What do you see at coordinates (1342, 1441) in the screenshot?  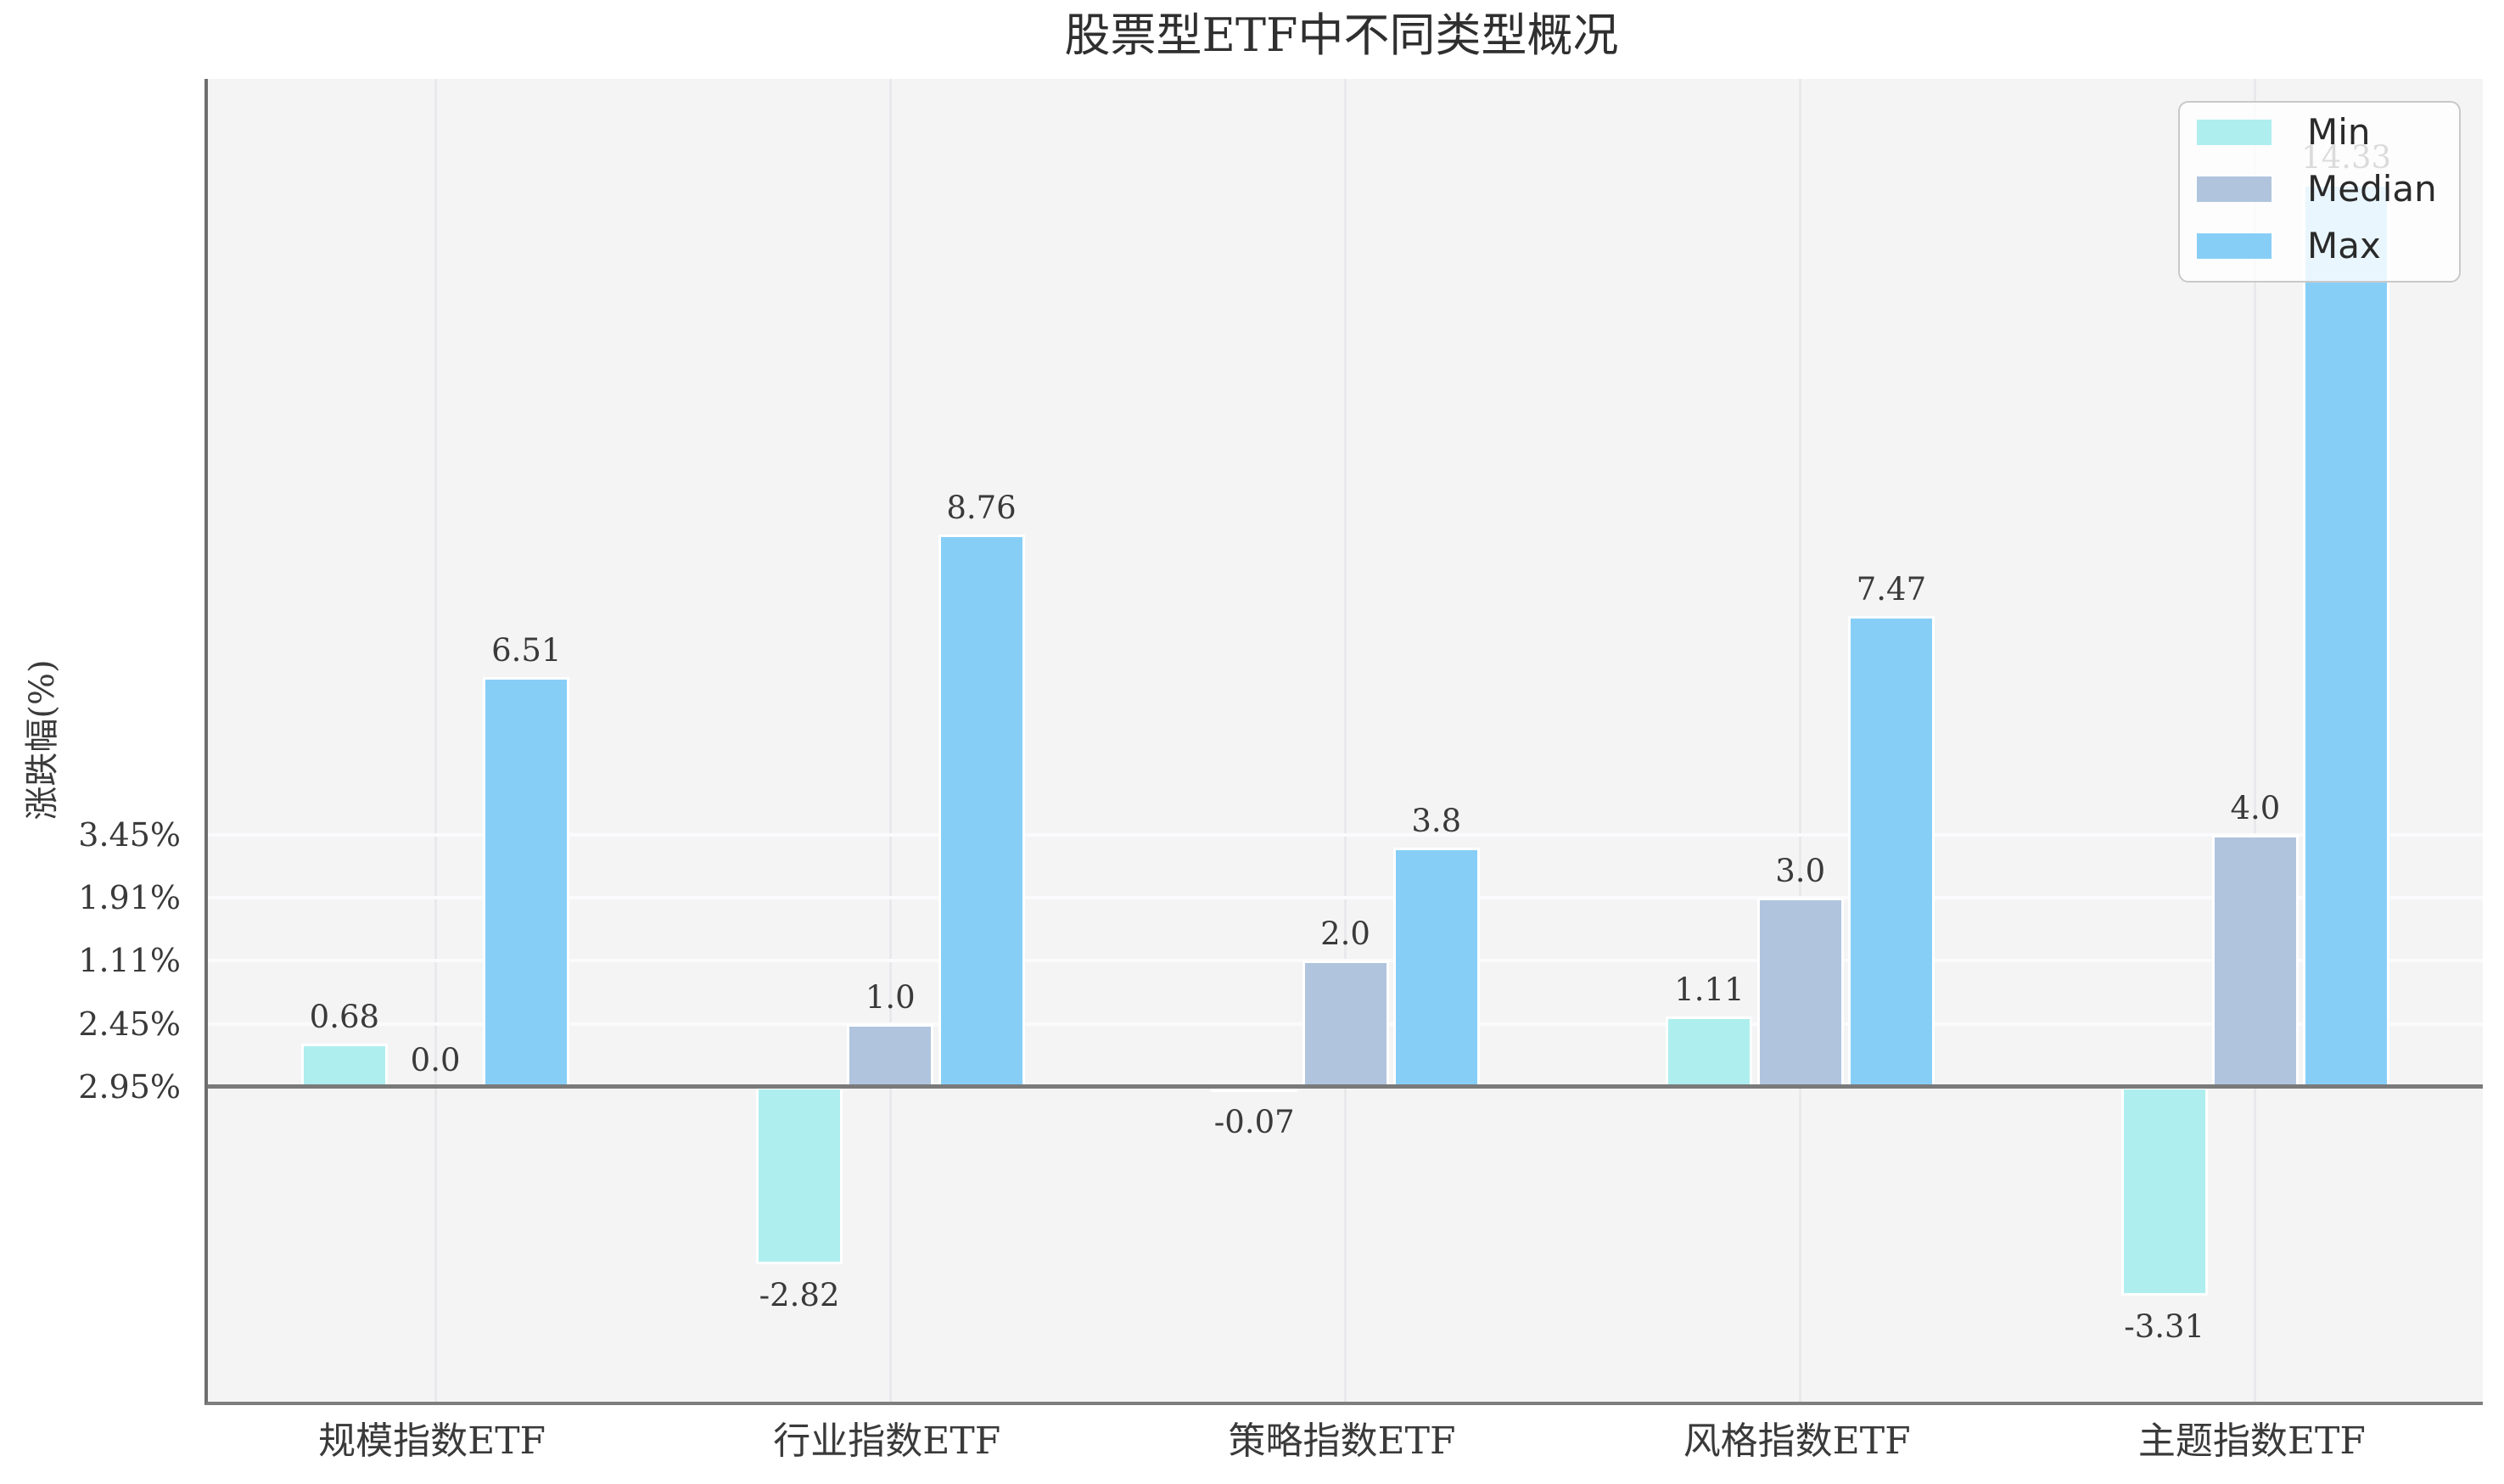 I see `x-tick-label-2: 策略指数ETF` at bounding box center [1342, 1441].